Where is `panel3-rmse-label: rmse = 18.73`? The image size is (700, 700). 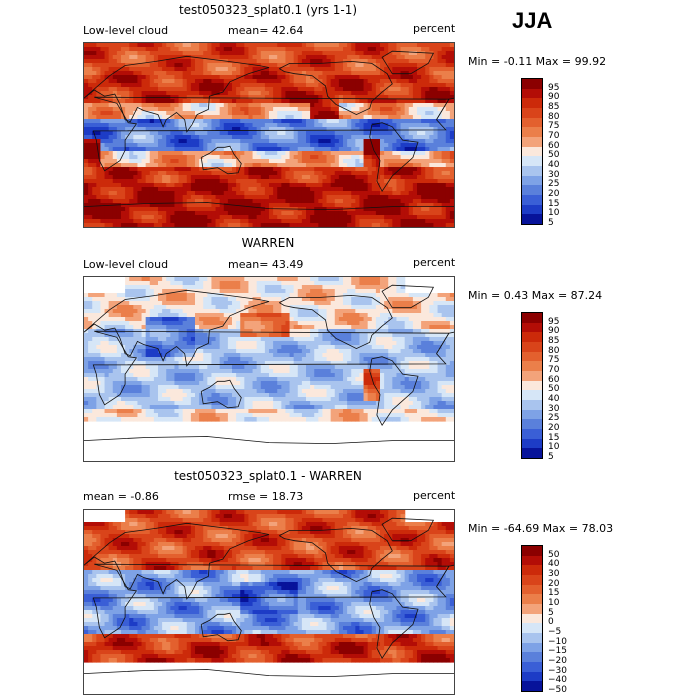 panel3-rmse-label: rmse = 18.73 is located at coordinates (266, 496).